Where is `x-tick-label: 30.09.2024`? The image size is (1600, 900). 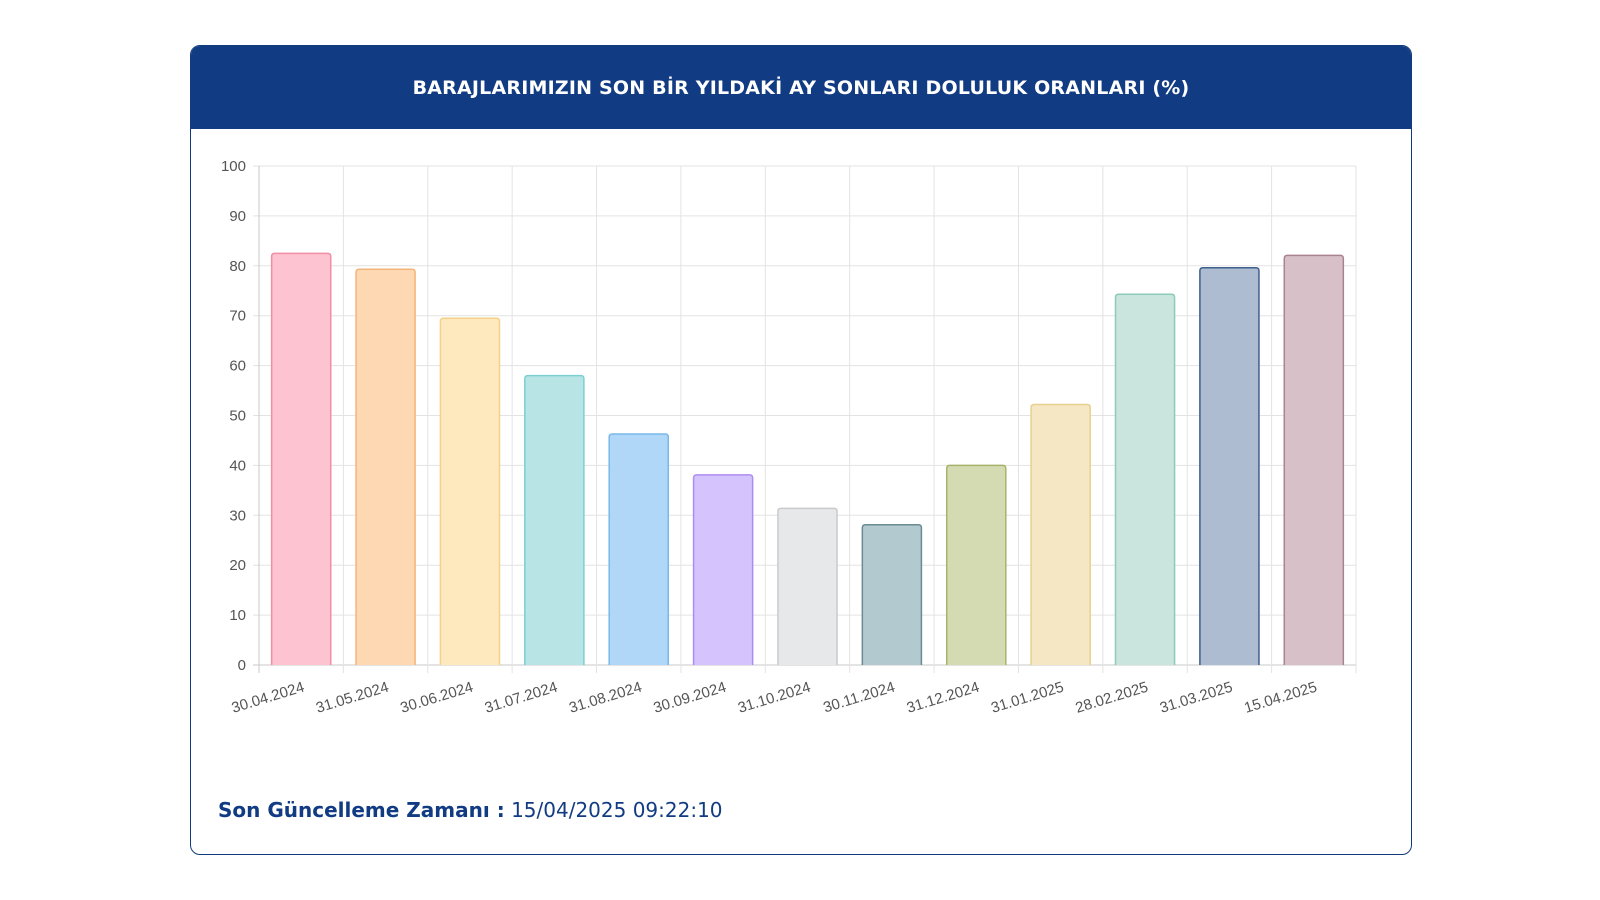 x-tick-label: 30.09.2024 is located at coordinates (690, 698).